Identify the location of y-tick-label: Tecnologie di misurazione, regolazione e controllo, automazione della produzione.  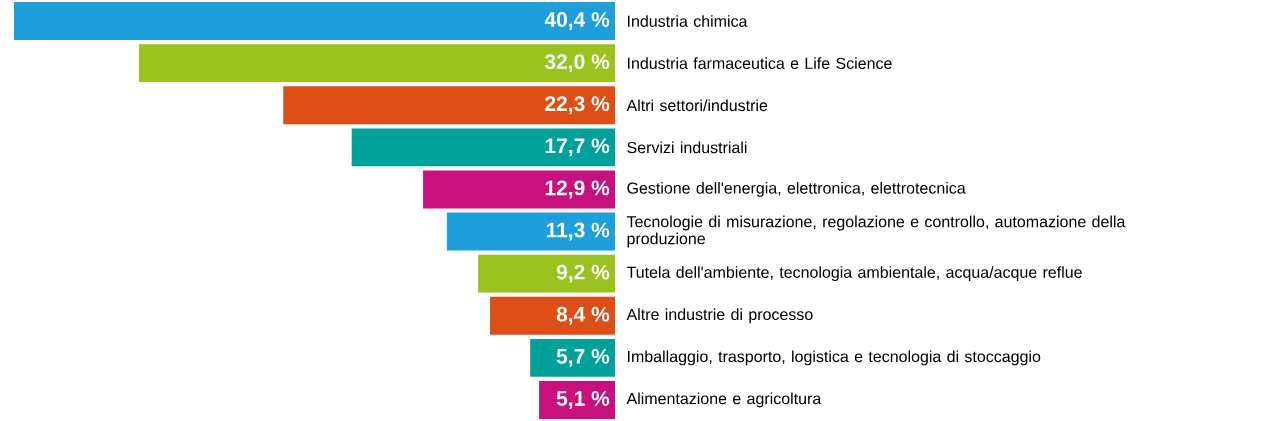
(876, 231).